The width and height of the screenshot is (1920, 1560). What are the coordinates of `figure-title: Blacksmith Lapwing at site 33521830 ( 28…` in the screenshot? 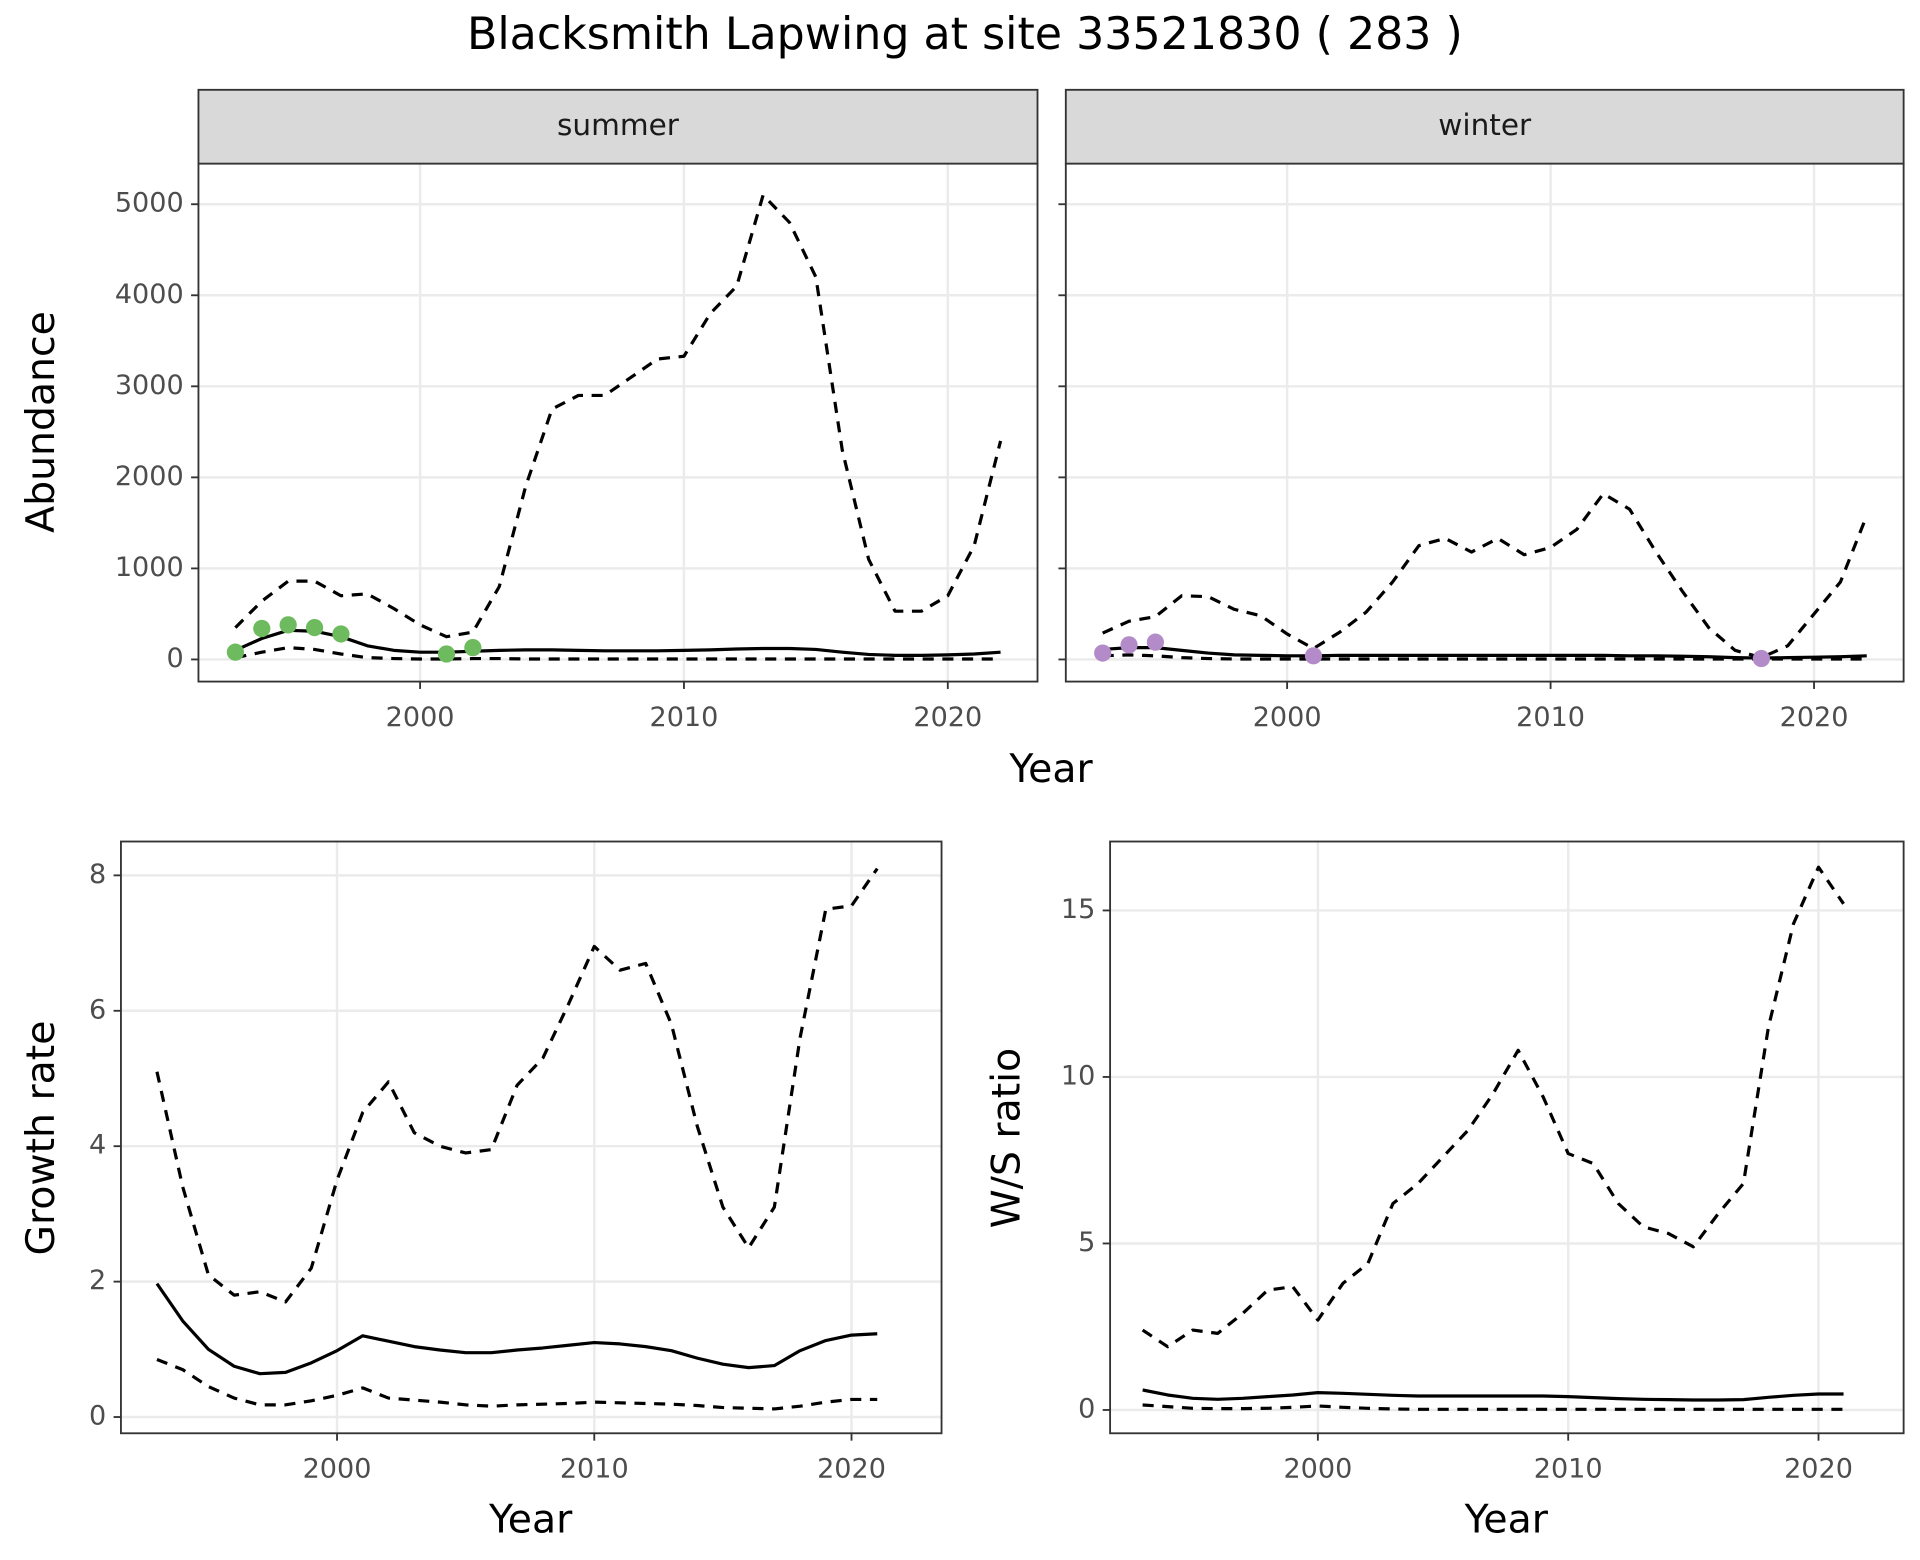 It's located at (965, 34).